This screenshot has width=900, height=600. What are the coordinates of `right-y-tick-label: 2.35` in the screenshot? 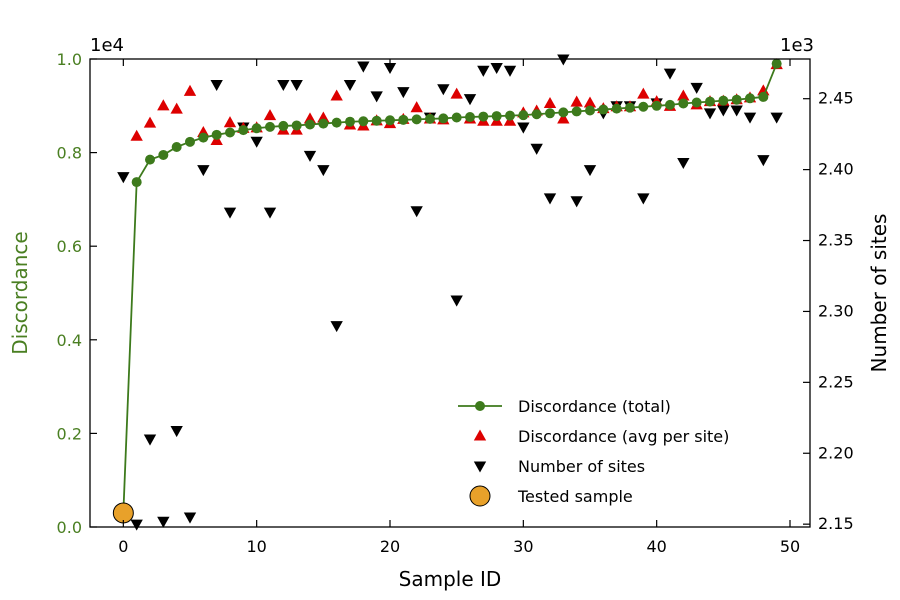 It's located at (836, 240).